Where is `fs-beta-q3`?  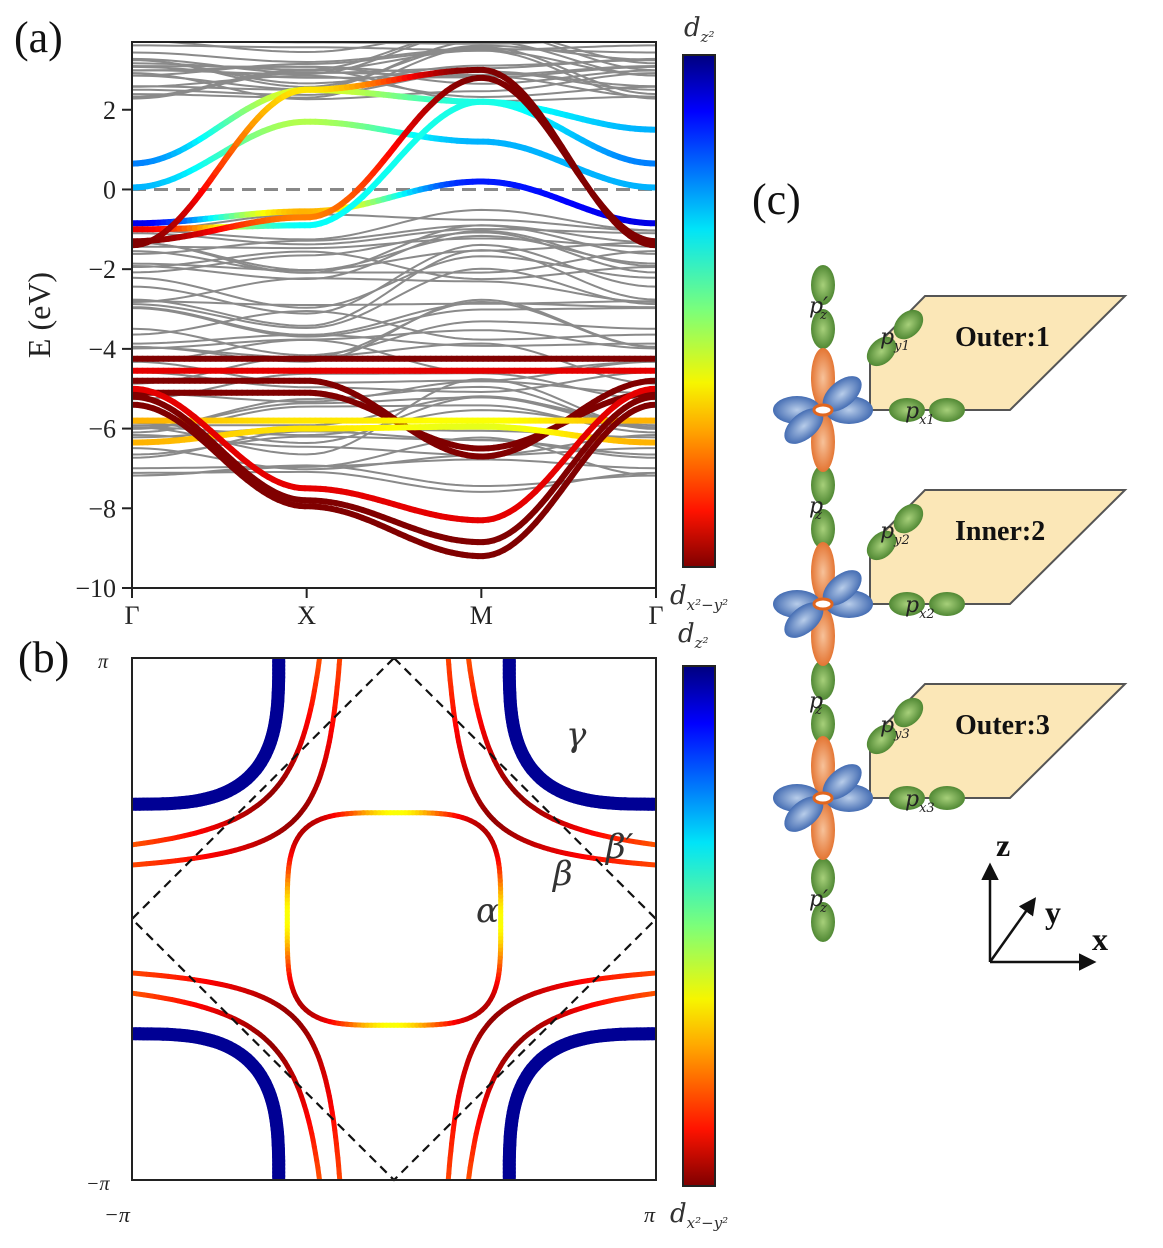 fs-beta-q3 is located at coordinates (237, 1075).